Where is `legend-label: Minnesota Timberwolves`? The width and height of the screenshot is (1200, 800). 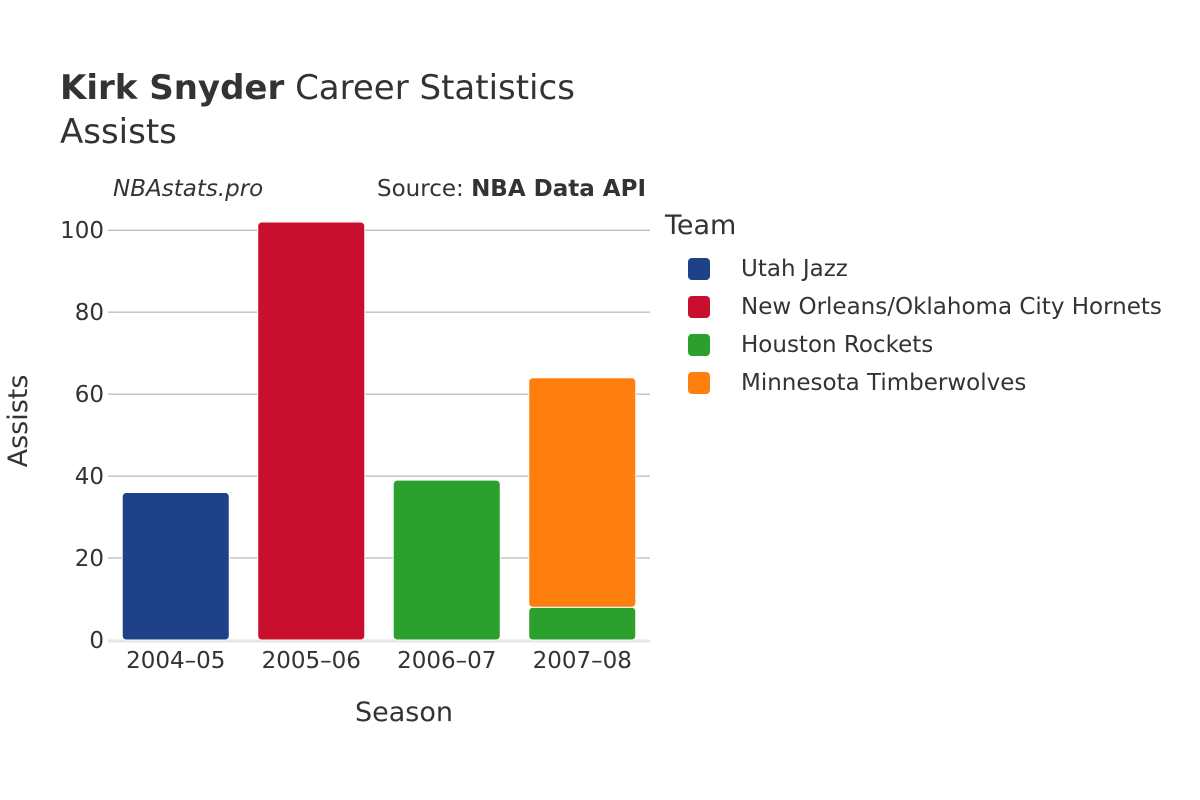 legend-label: Minnesota Timberwolves is located at coordinates (884, 383).